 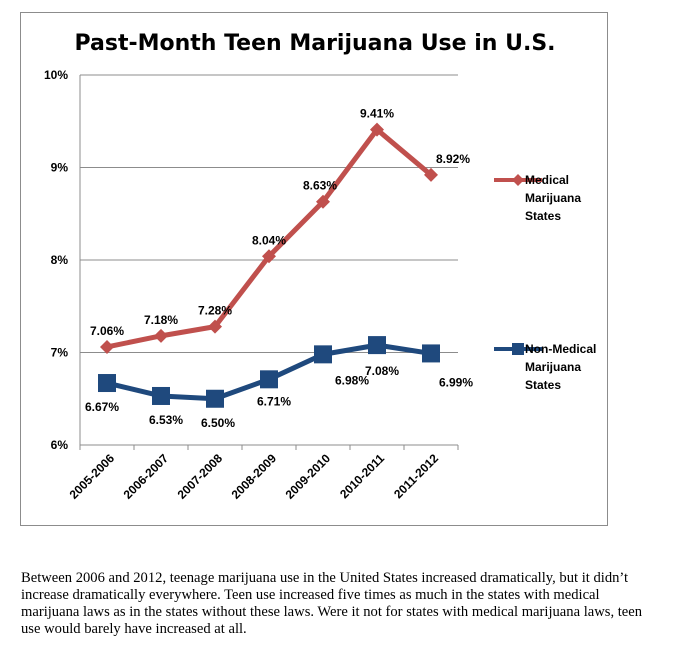 What do you see at coordinates (215, 311) in the screenshot?
I see `data-label: 7.28%` at bounding box center [215, 311].